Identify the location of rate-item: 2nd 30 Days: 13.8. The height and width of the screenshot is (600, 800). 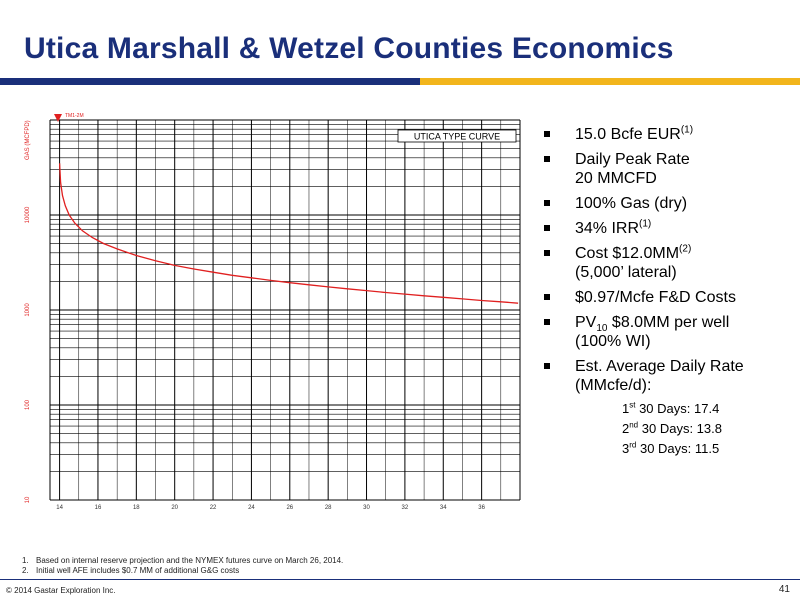
(685, 429).